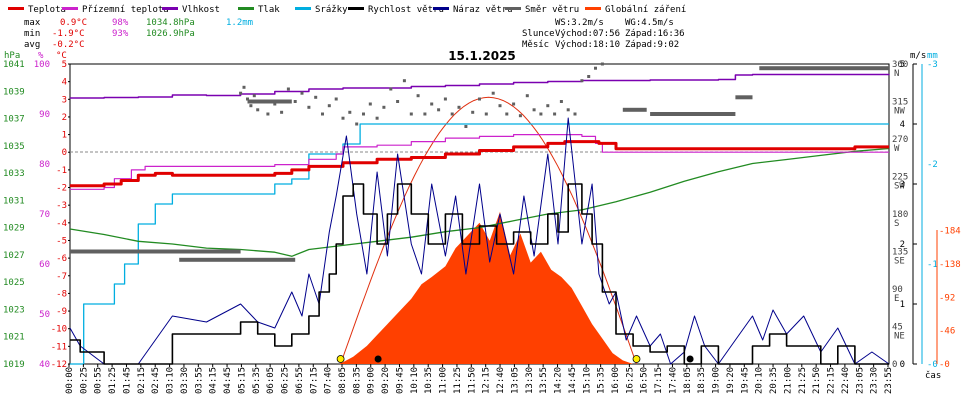  Describe the element at coordinates (918, 56) in the screenshot. I see `axis-unit-ms: m/s` at that location.